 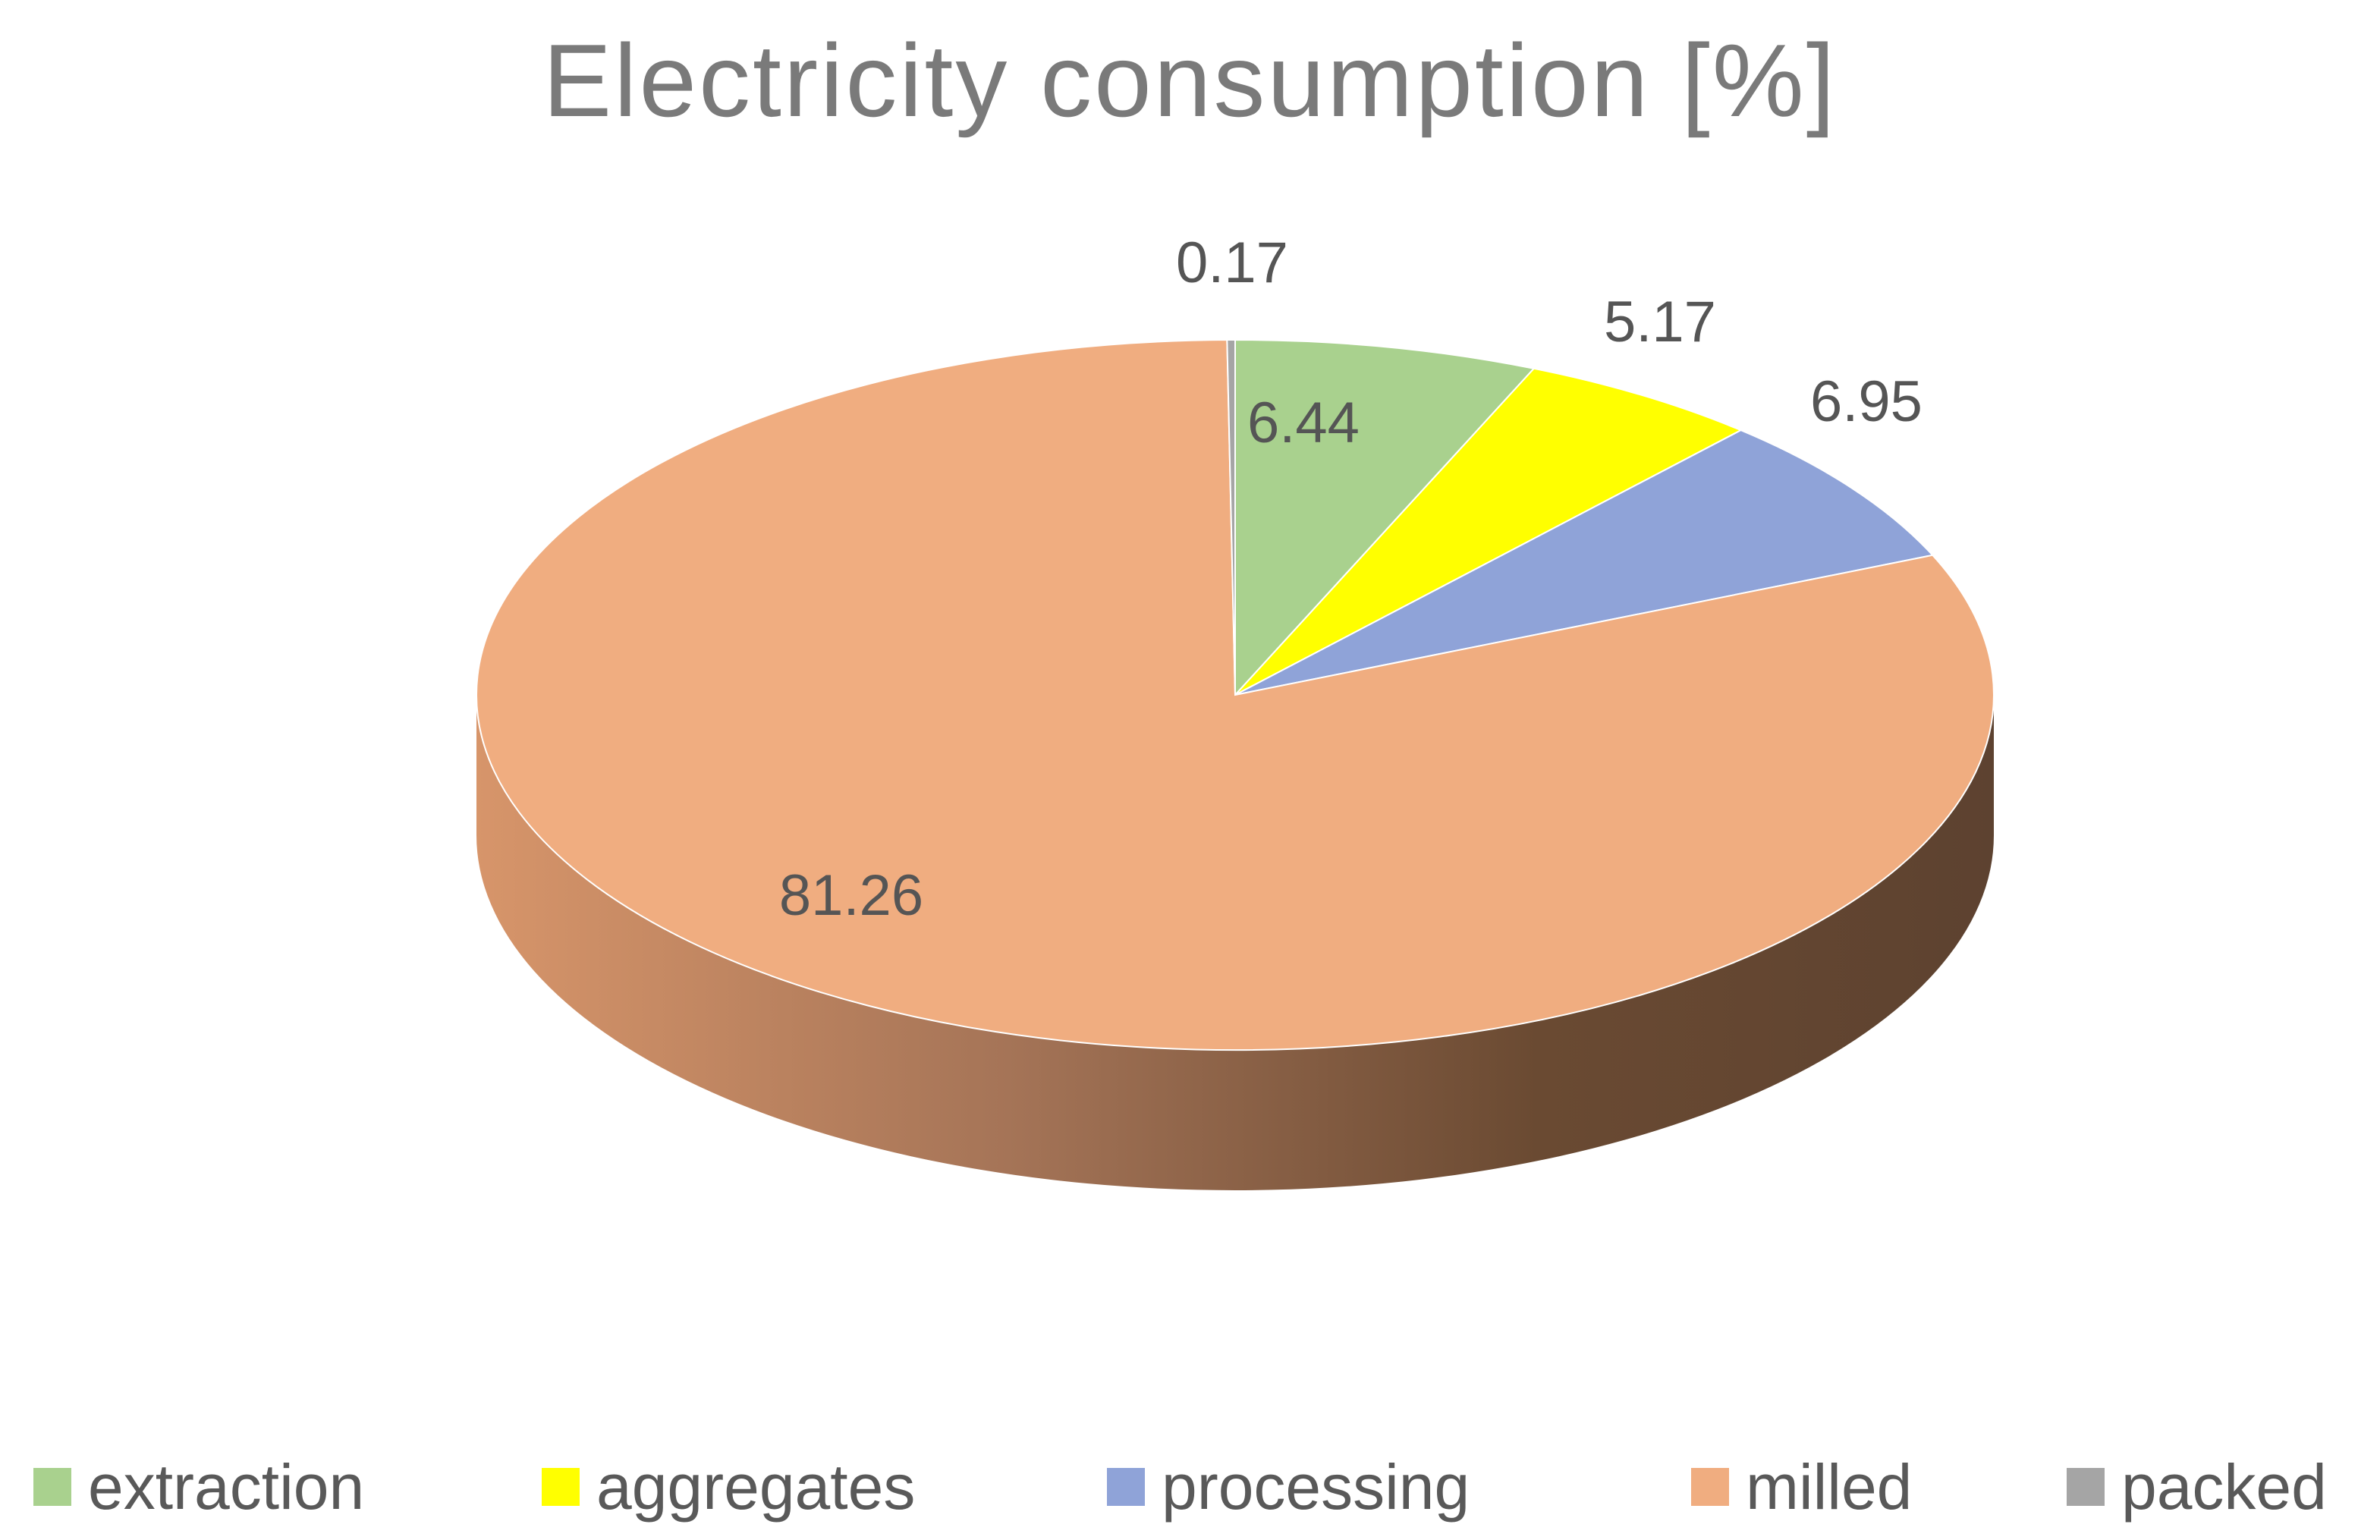 What do you see at coordinates (1660, 322) in the screenshot?
I see `data-label-aggregates: 5.17` at bounding box center [1660, 322].